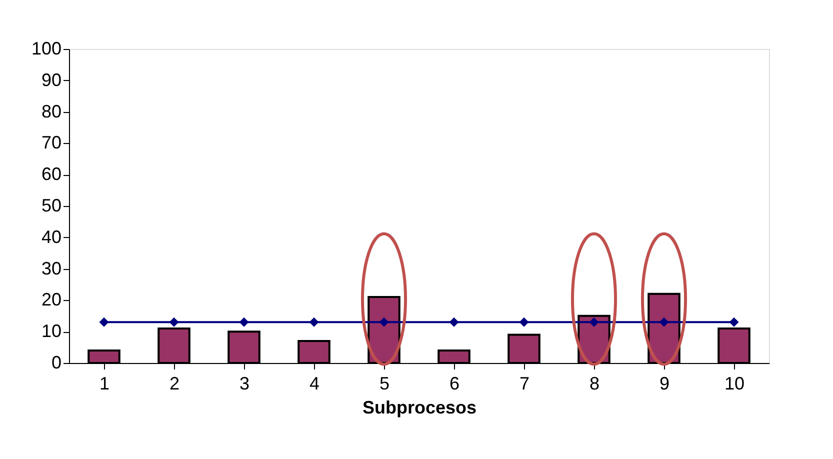 Image resolution: width=833 pixels, height=459 pixels. What do you see at coordinates (51, 206) in the screenshot?
I see `y-tick-label: 50` at bounding box center [51, 206].